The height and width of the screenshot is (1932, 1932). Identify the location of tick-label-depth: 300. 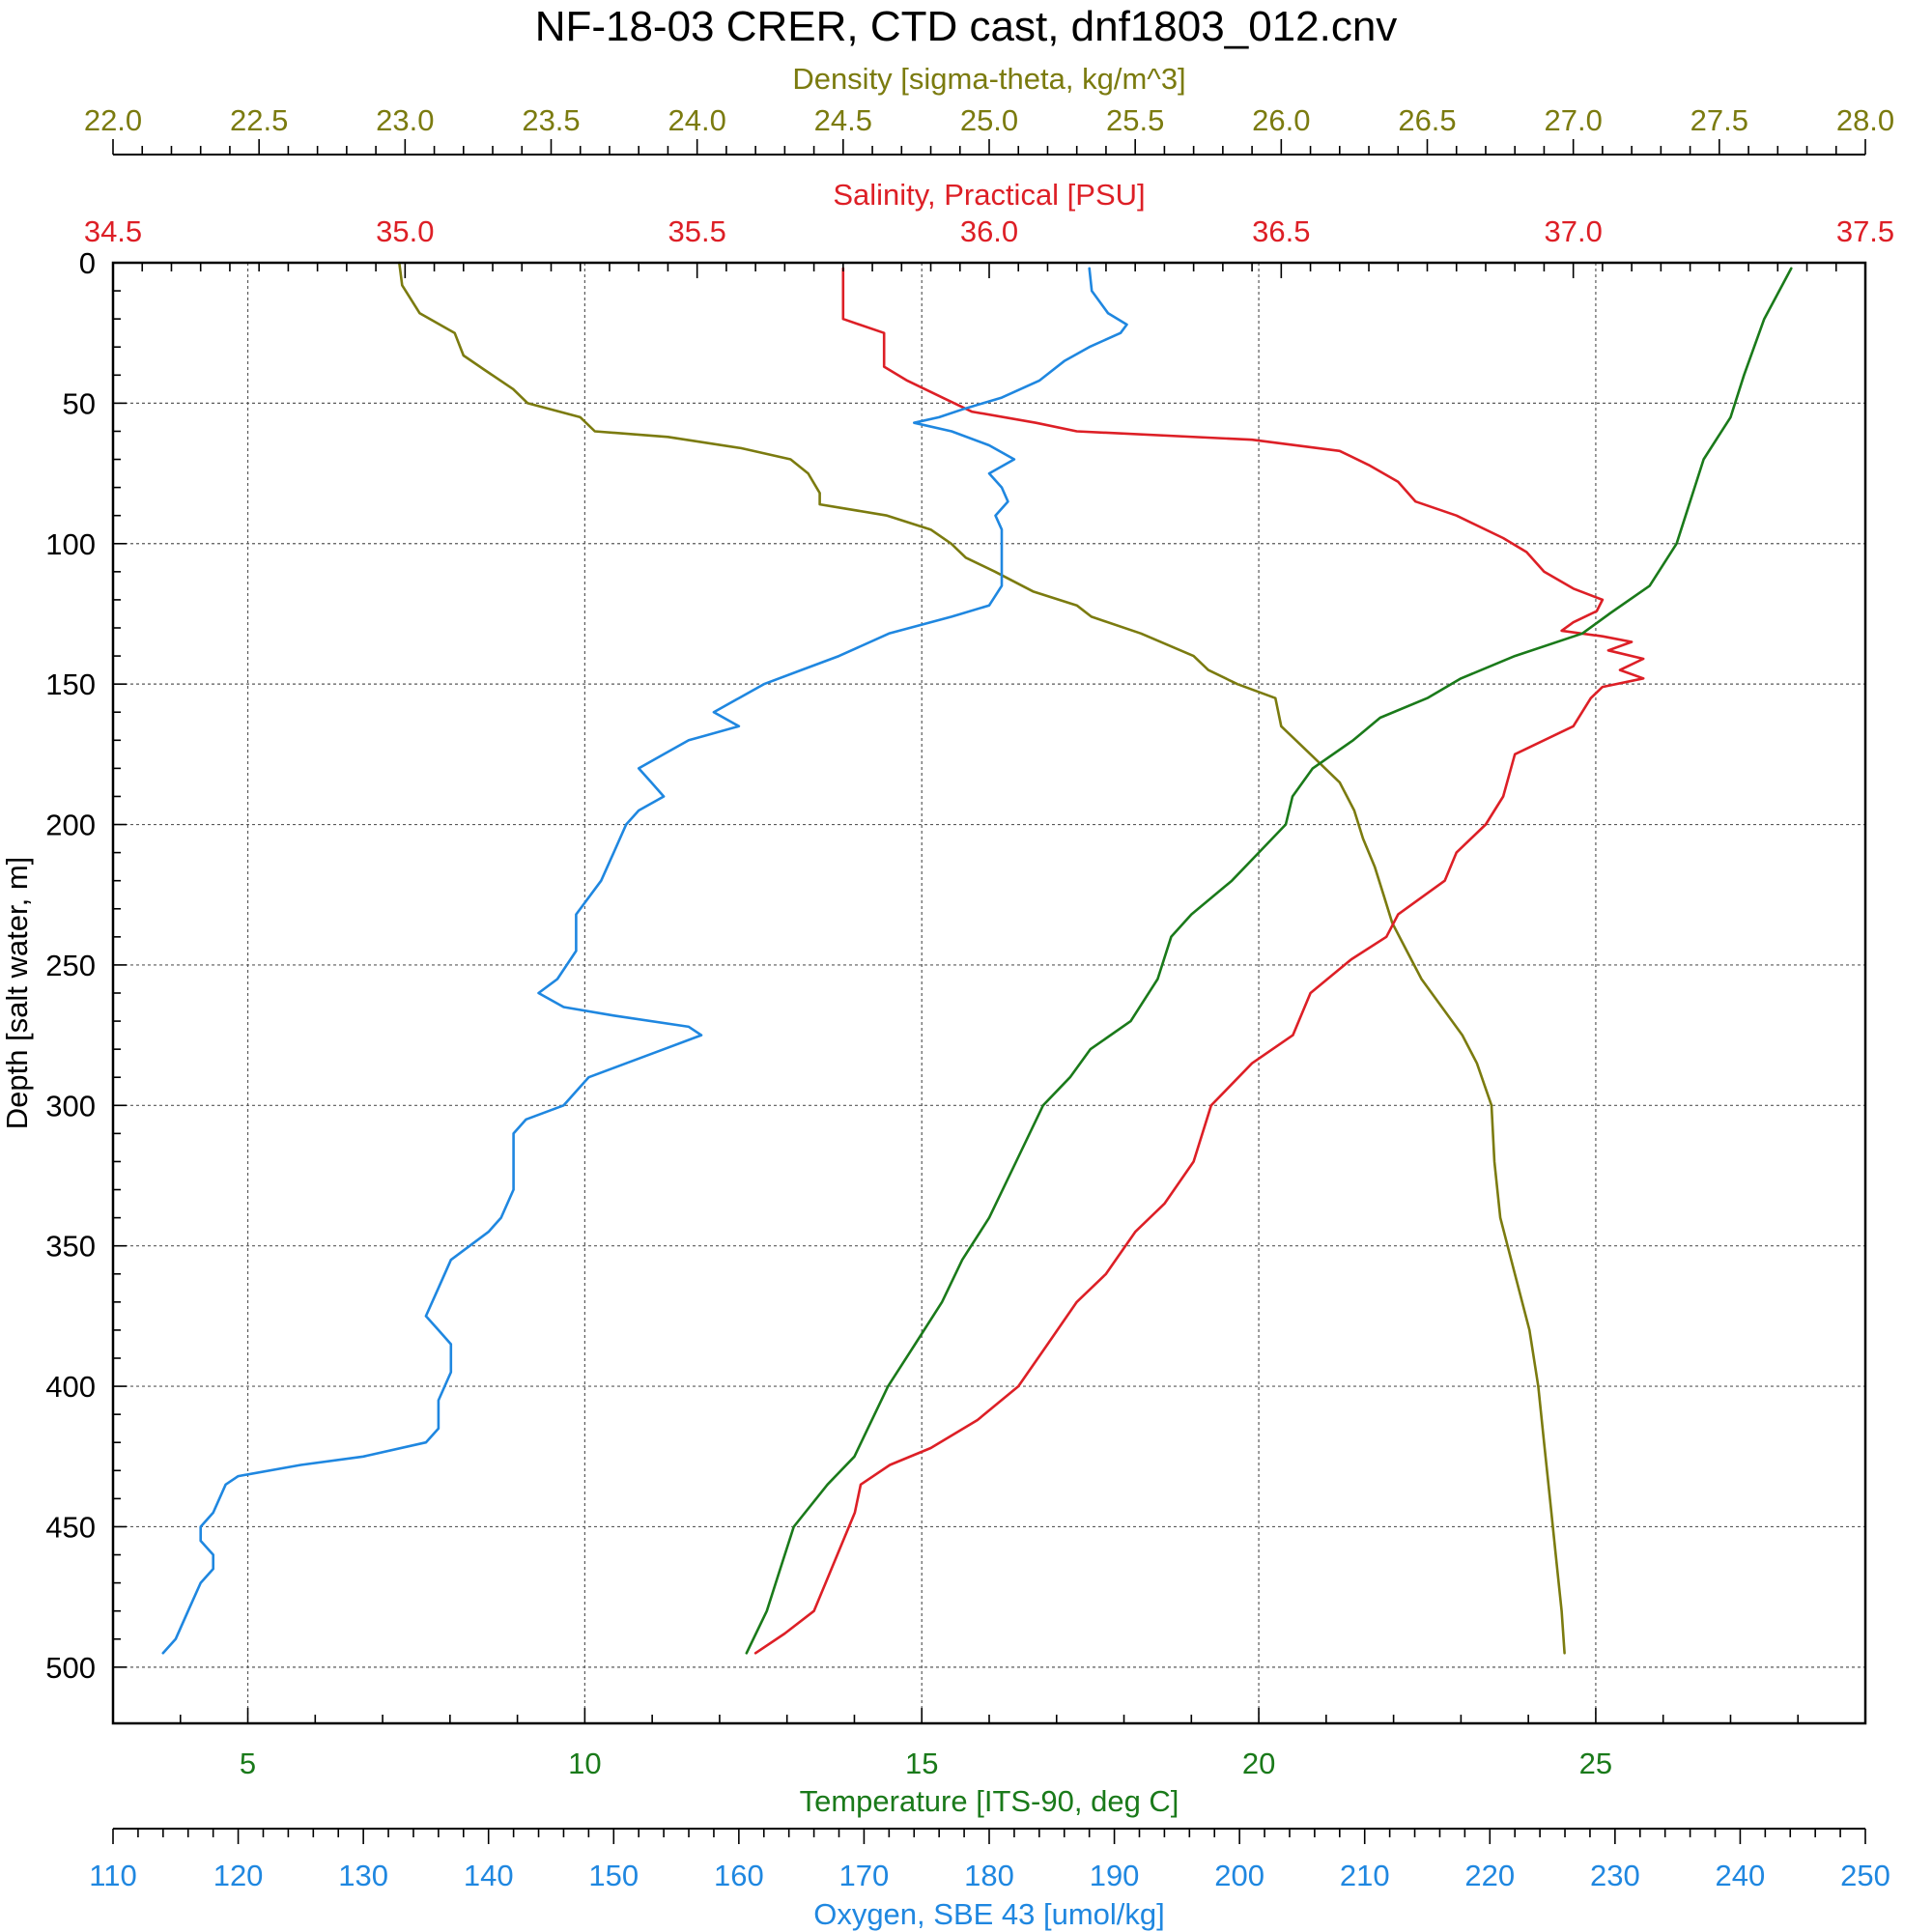
(70, 1105).